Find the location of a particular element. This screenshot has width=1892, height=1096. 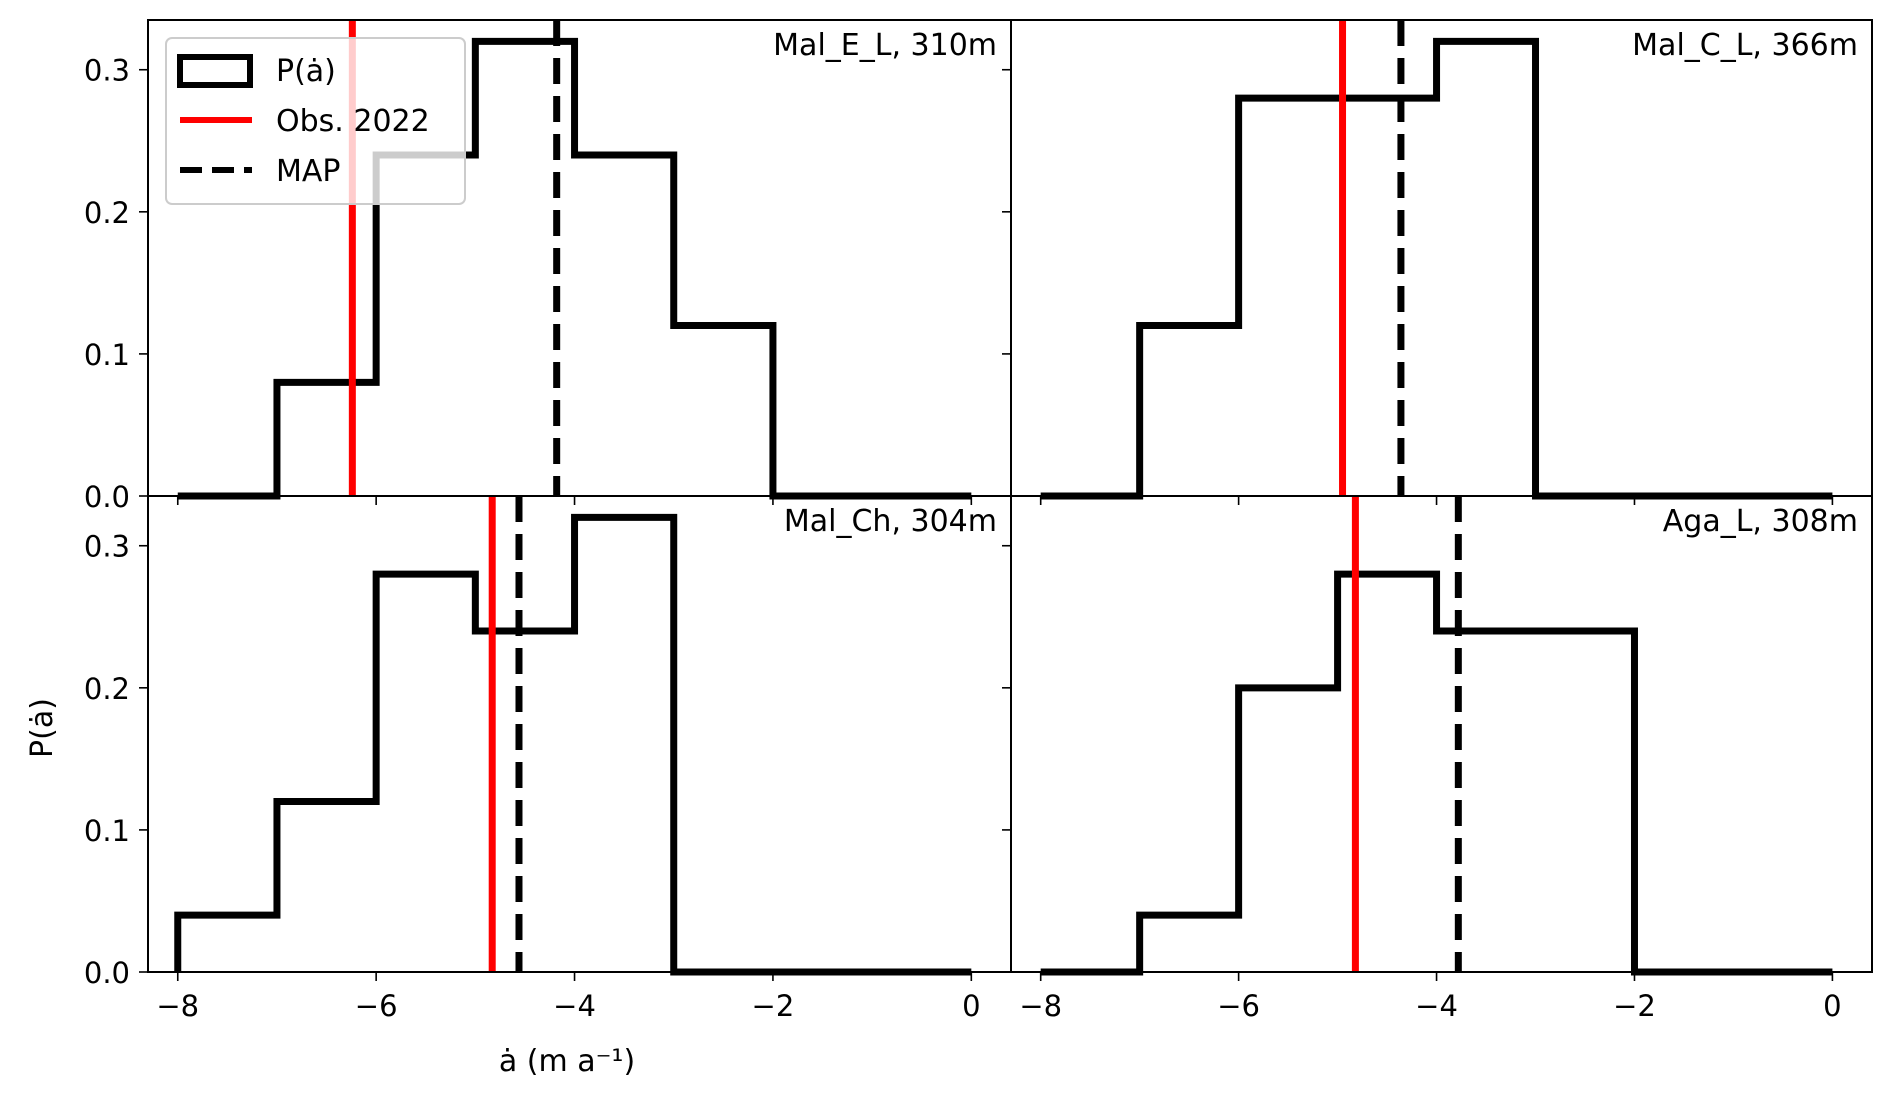

legend-frame is located at coordinates (315, 121).